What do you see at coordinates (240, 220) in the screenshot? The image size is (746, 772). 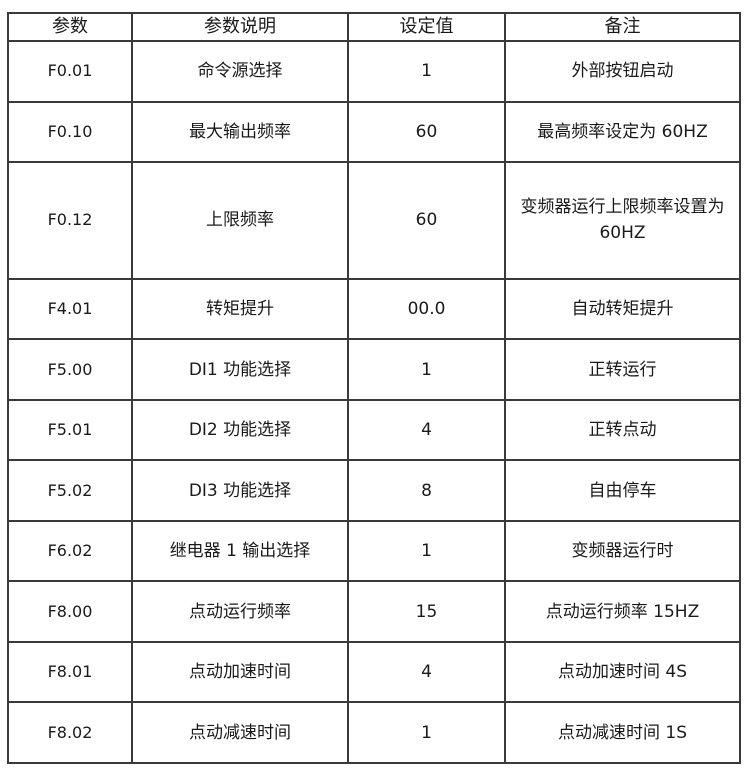 I see `parameter-description-cell: 上限频率` at bounding box center [240, 220].